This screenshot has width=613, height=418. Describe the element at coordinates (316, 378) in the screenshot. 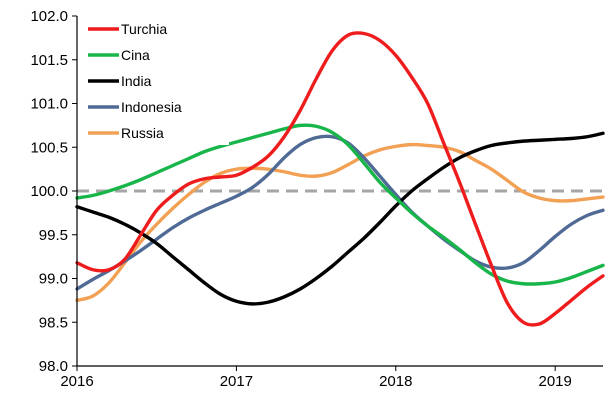

I see `x-axis-ticks: 2016 2017 2018 2019` at that location.